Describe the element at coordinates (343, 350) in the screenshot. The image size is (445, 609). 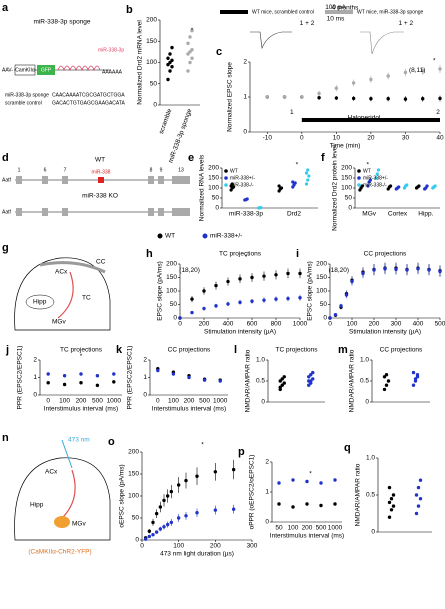
I see `panel-label: m` at that location.